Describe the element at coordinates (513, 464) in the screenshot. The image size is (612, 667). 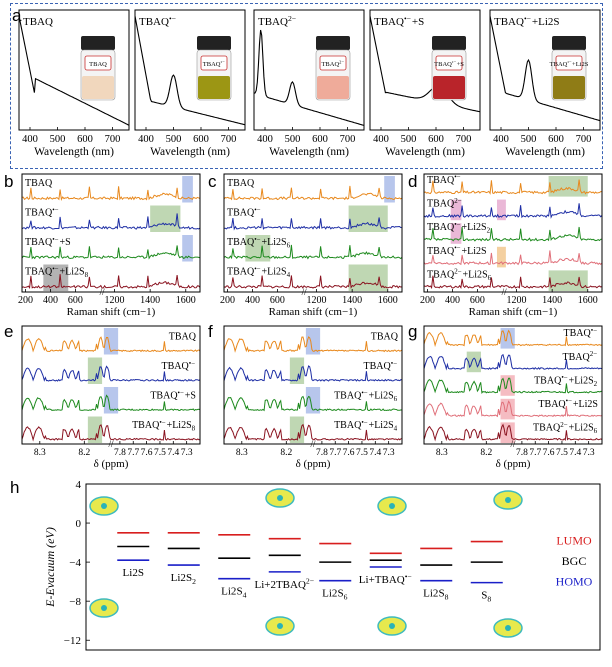
I see `nmr-x-axis-label: δ (ppm)` at that location.